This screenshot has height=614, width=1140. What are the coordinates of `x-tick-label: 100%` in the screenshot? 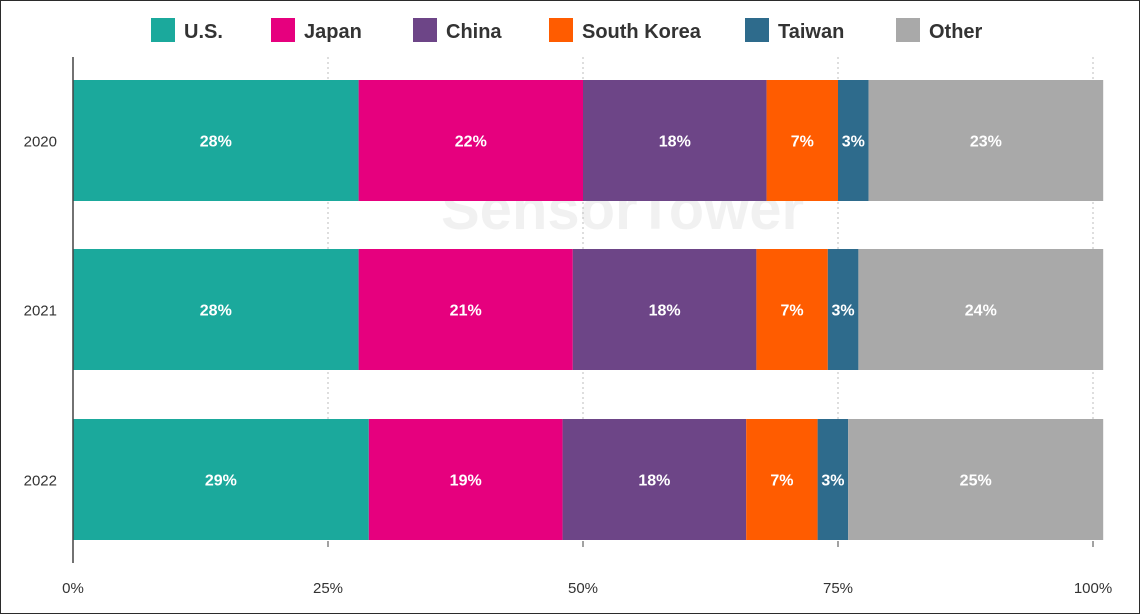 It's located at (1093, 588).